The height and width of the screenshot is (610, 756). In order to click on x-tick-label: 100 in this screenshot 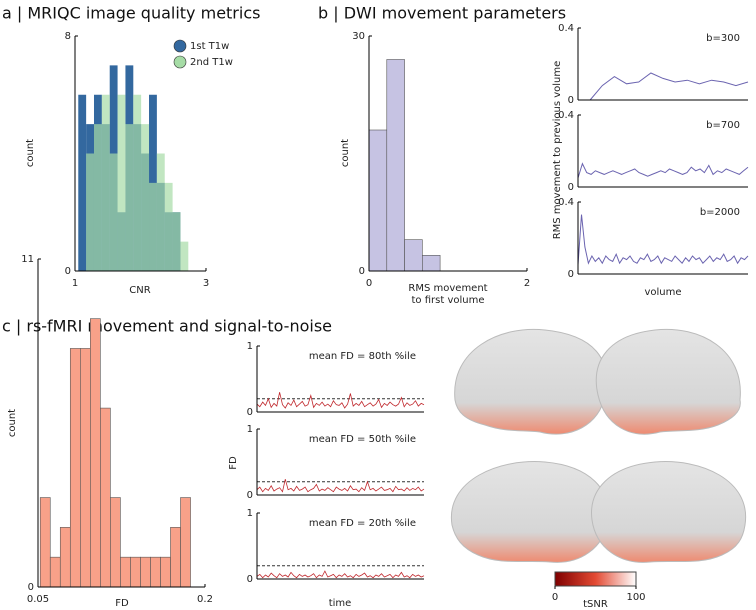, I will do `click(635, 597)`.